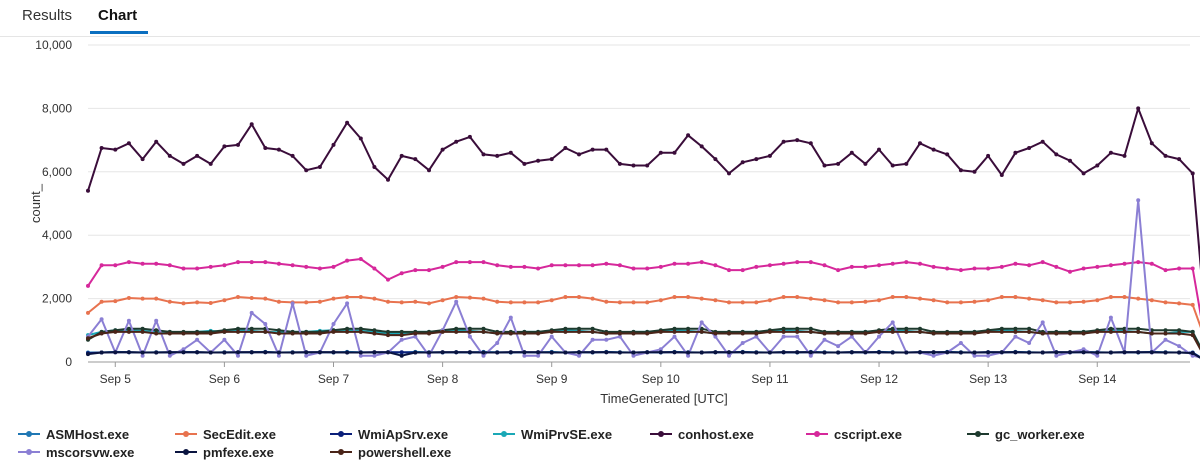 The height and width of the screenshot is (471, 1200). Describe the element at coordinates (118, 15) in the screenshot. I see `tab-chart: Chart` at that location.